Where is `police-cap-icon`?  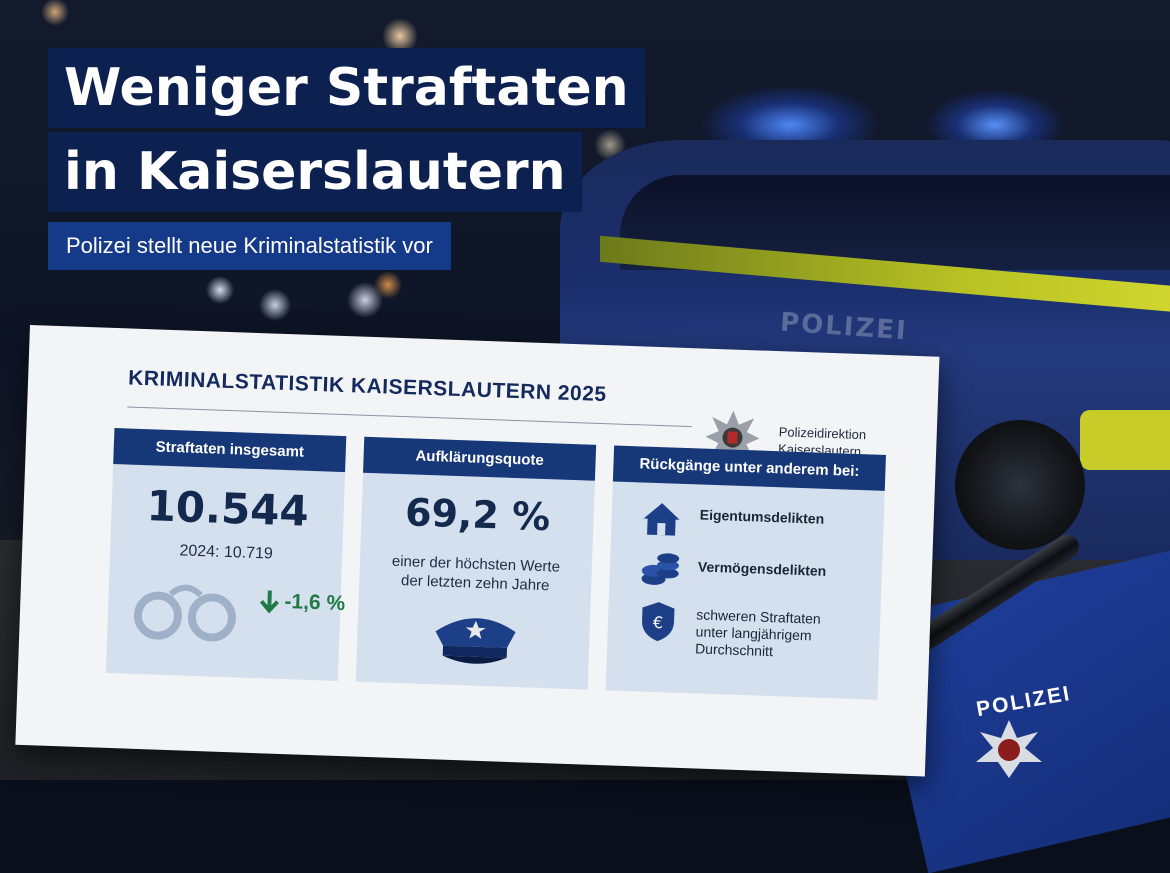
police-cap-icon is located at coordinates (475, 641).